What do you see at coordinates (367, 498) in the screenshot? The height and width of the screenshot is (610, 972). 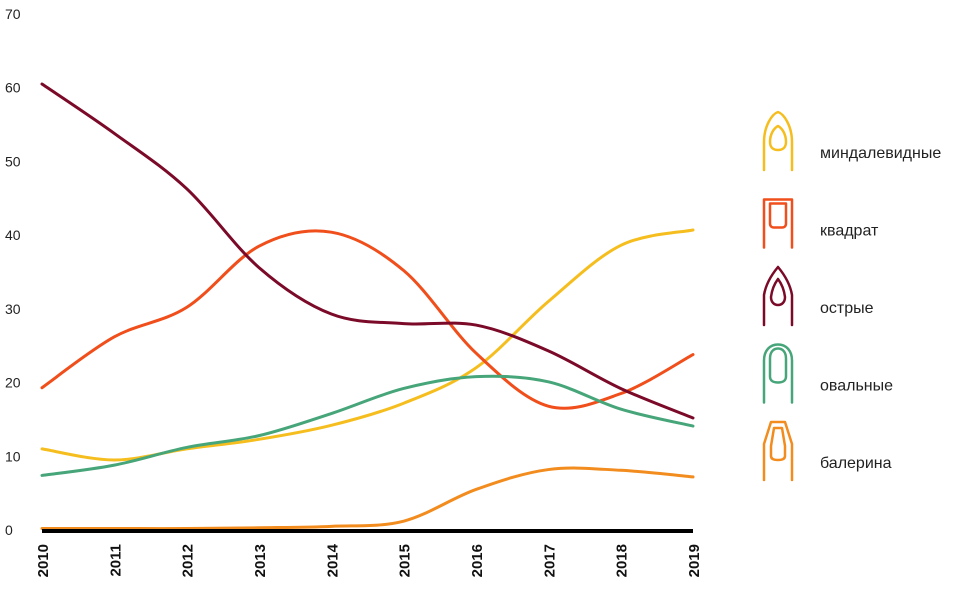 I see `series-line-ballerina` at bounding box center [367, 498].